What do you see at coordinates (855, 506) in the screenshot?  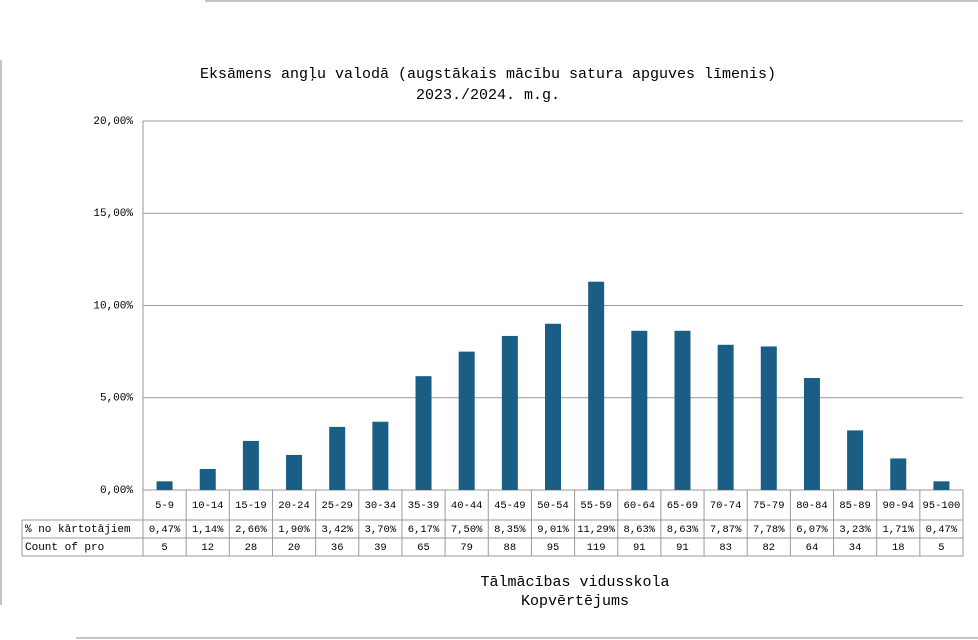 I see `x-tick-label: 85-89` at bounding box center [855, 506].